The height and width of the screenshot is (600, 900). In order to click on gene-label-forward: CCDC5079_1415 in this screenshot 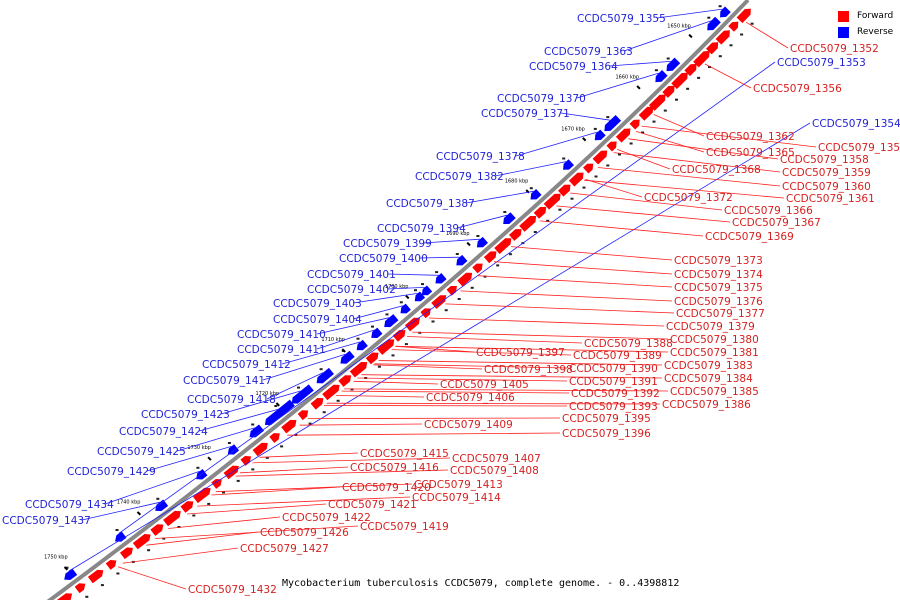, I will do `click(404, 454)`.